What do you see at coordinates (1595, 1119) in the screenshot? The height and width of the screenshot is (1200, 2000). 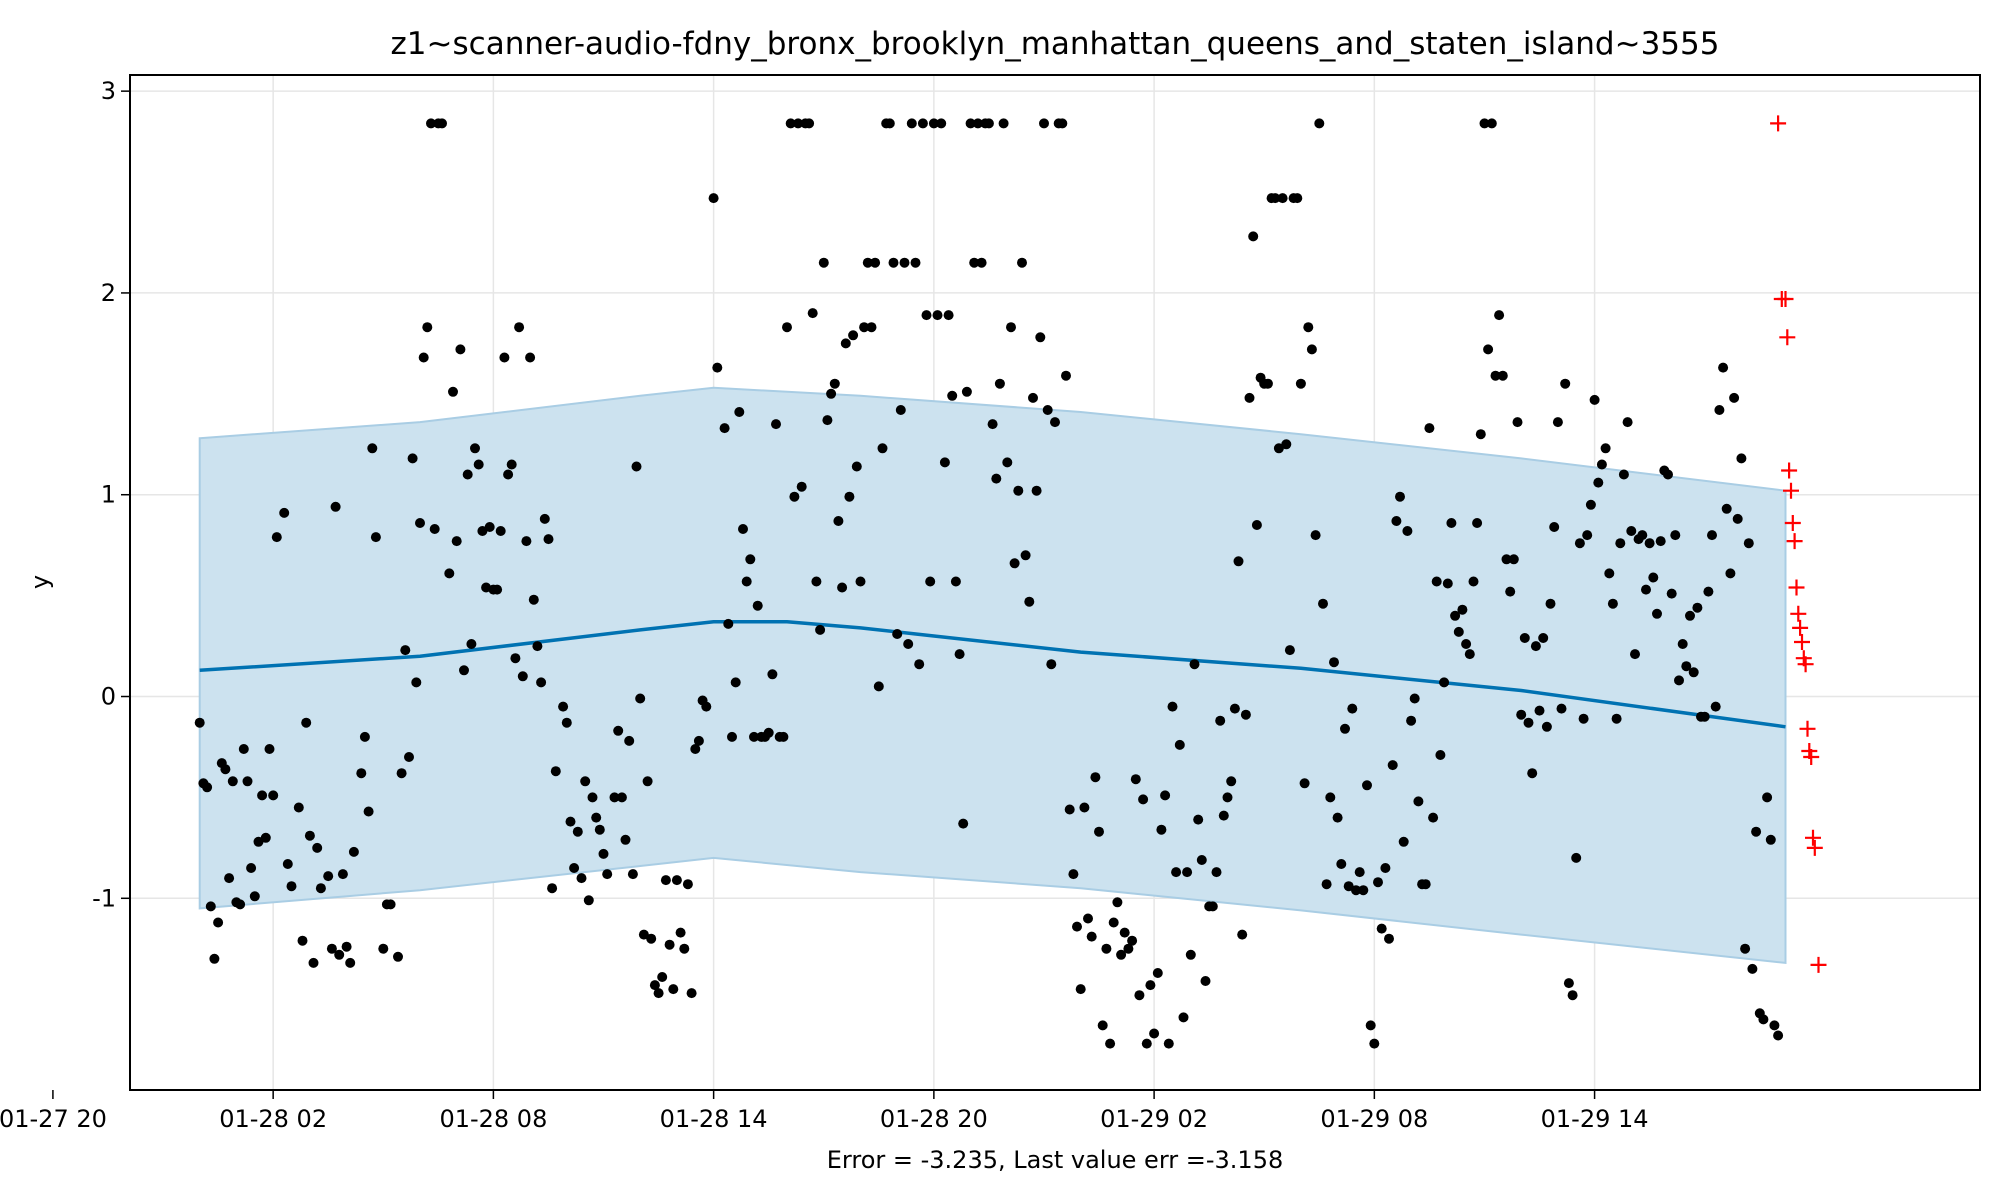 I see `x-tick-label: 01-29 14` at bounding box center [1595, 1119].